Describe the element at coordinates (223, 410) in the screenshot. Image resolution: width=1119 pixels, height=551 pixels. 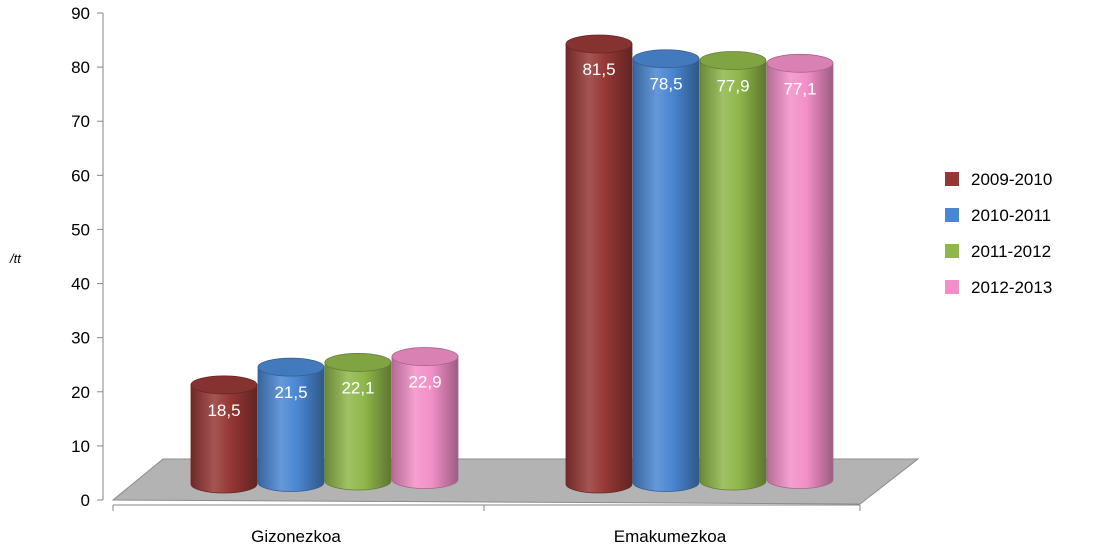
I see `data-label: 18,5` at that location.